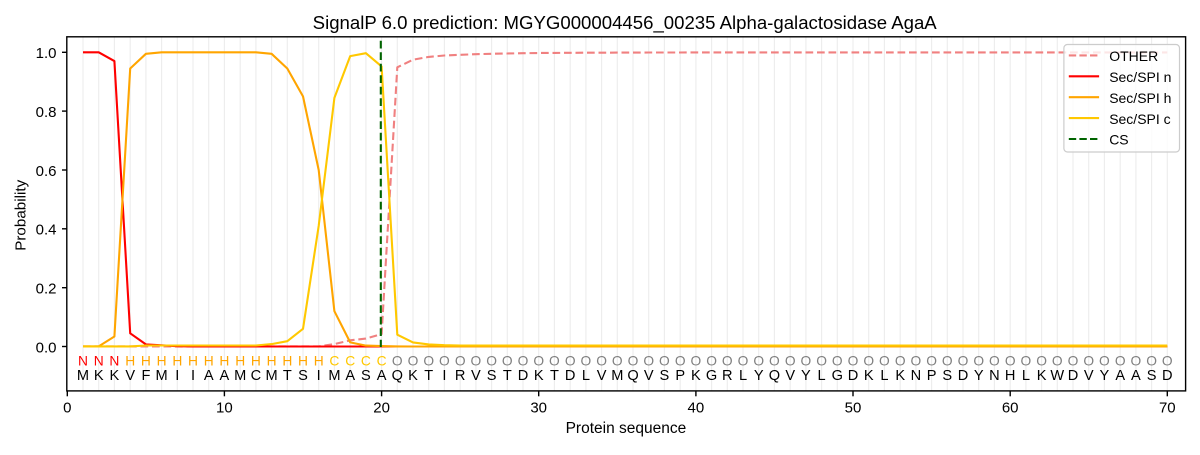 The image size is (1200, 455). I want to click on svg-text: 70, so click(1167, 408).